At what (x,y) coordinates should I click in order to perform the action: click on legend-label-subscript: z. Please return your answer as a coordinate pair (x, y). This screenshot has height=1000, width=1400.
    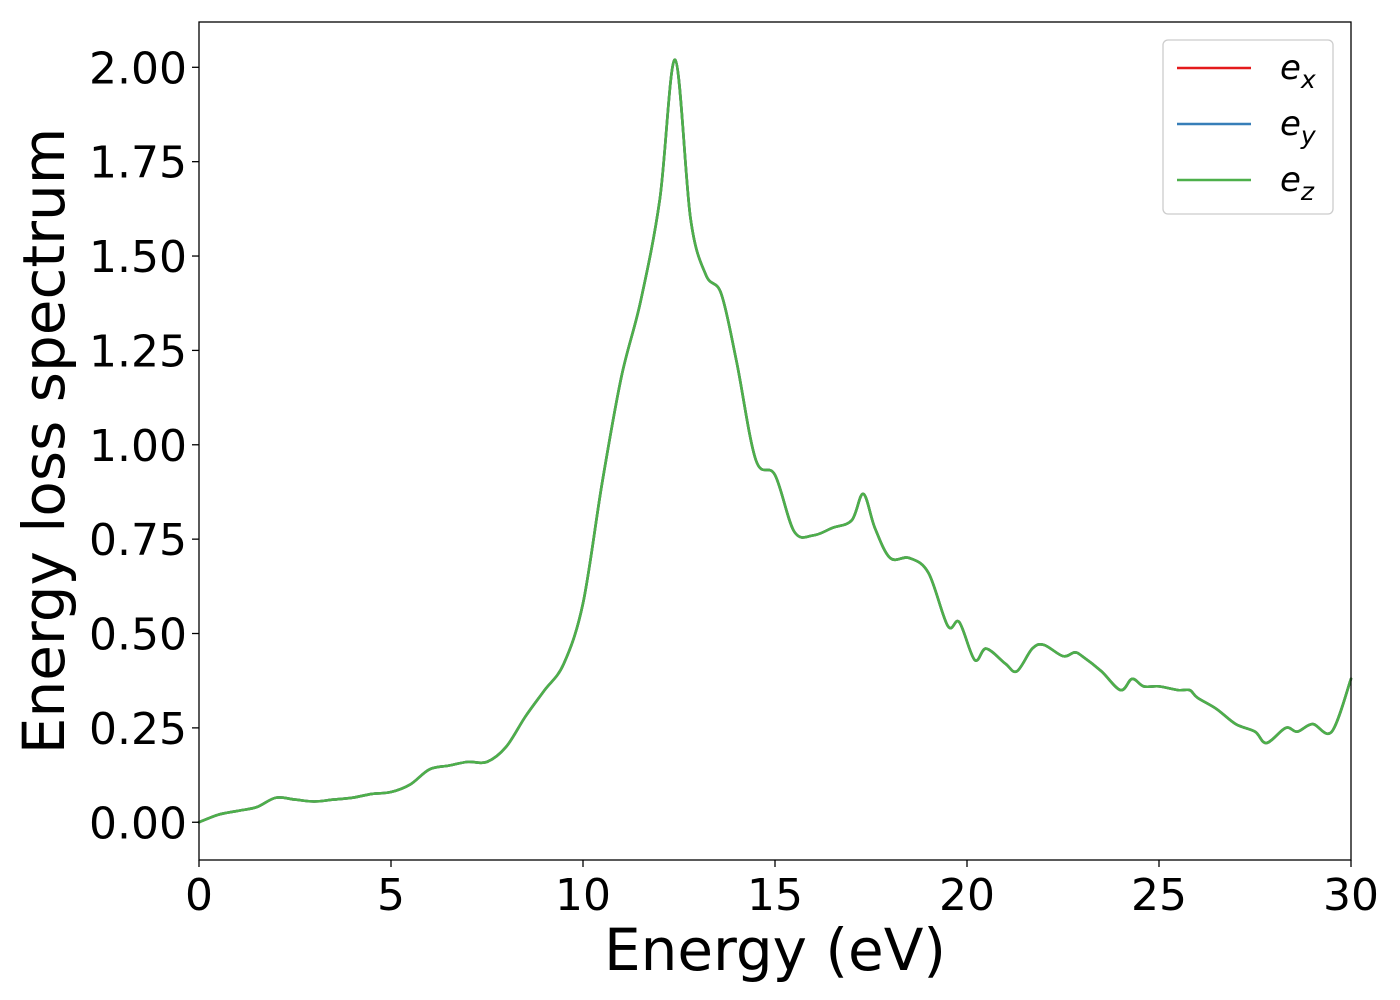
    Looking at the image, I should click on (1307, 191).